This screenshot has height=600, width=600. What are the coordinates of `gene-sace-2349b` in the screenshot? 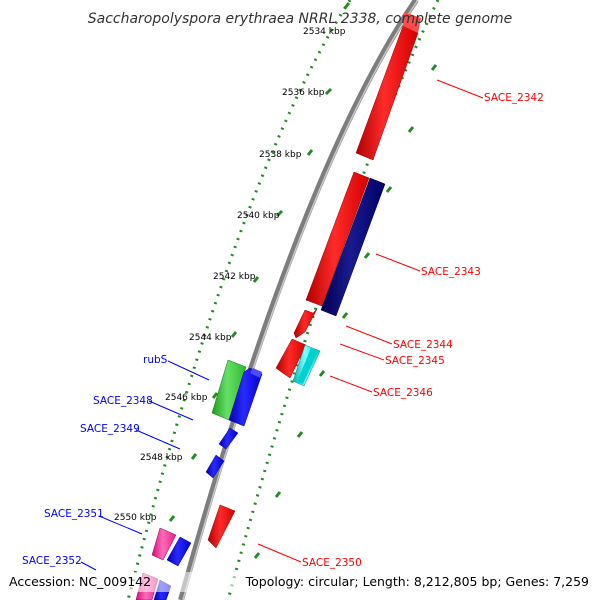 It's located at (215, 466).